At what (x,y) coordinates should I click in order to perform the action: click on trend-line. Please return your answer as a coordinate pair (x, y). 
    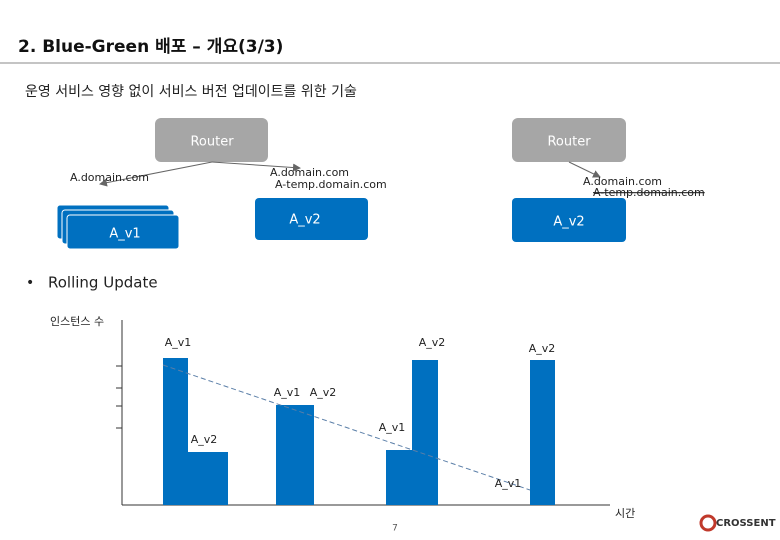
    Looking at the image, I should click on (346, 427).